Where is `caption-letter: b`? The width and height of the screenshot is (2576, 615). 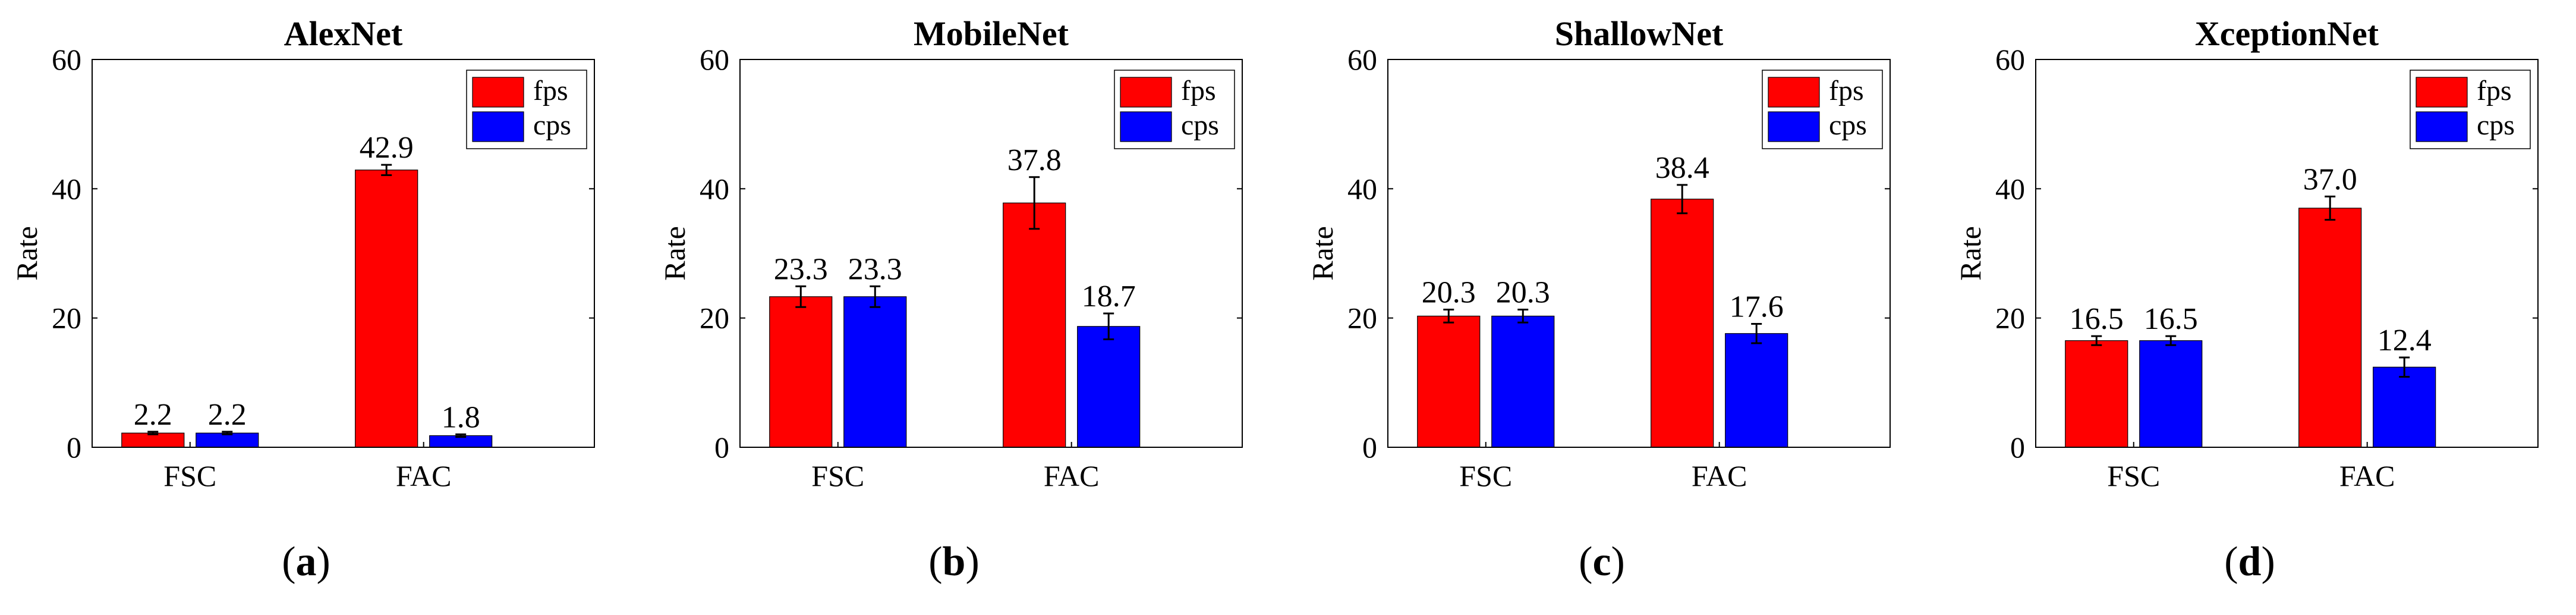
caption-letter: b is located at coordinates (954, 562).